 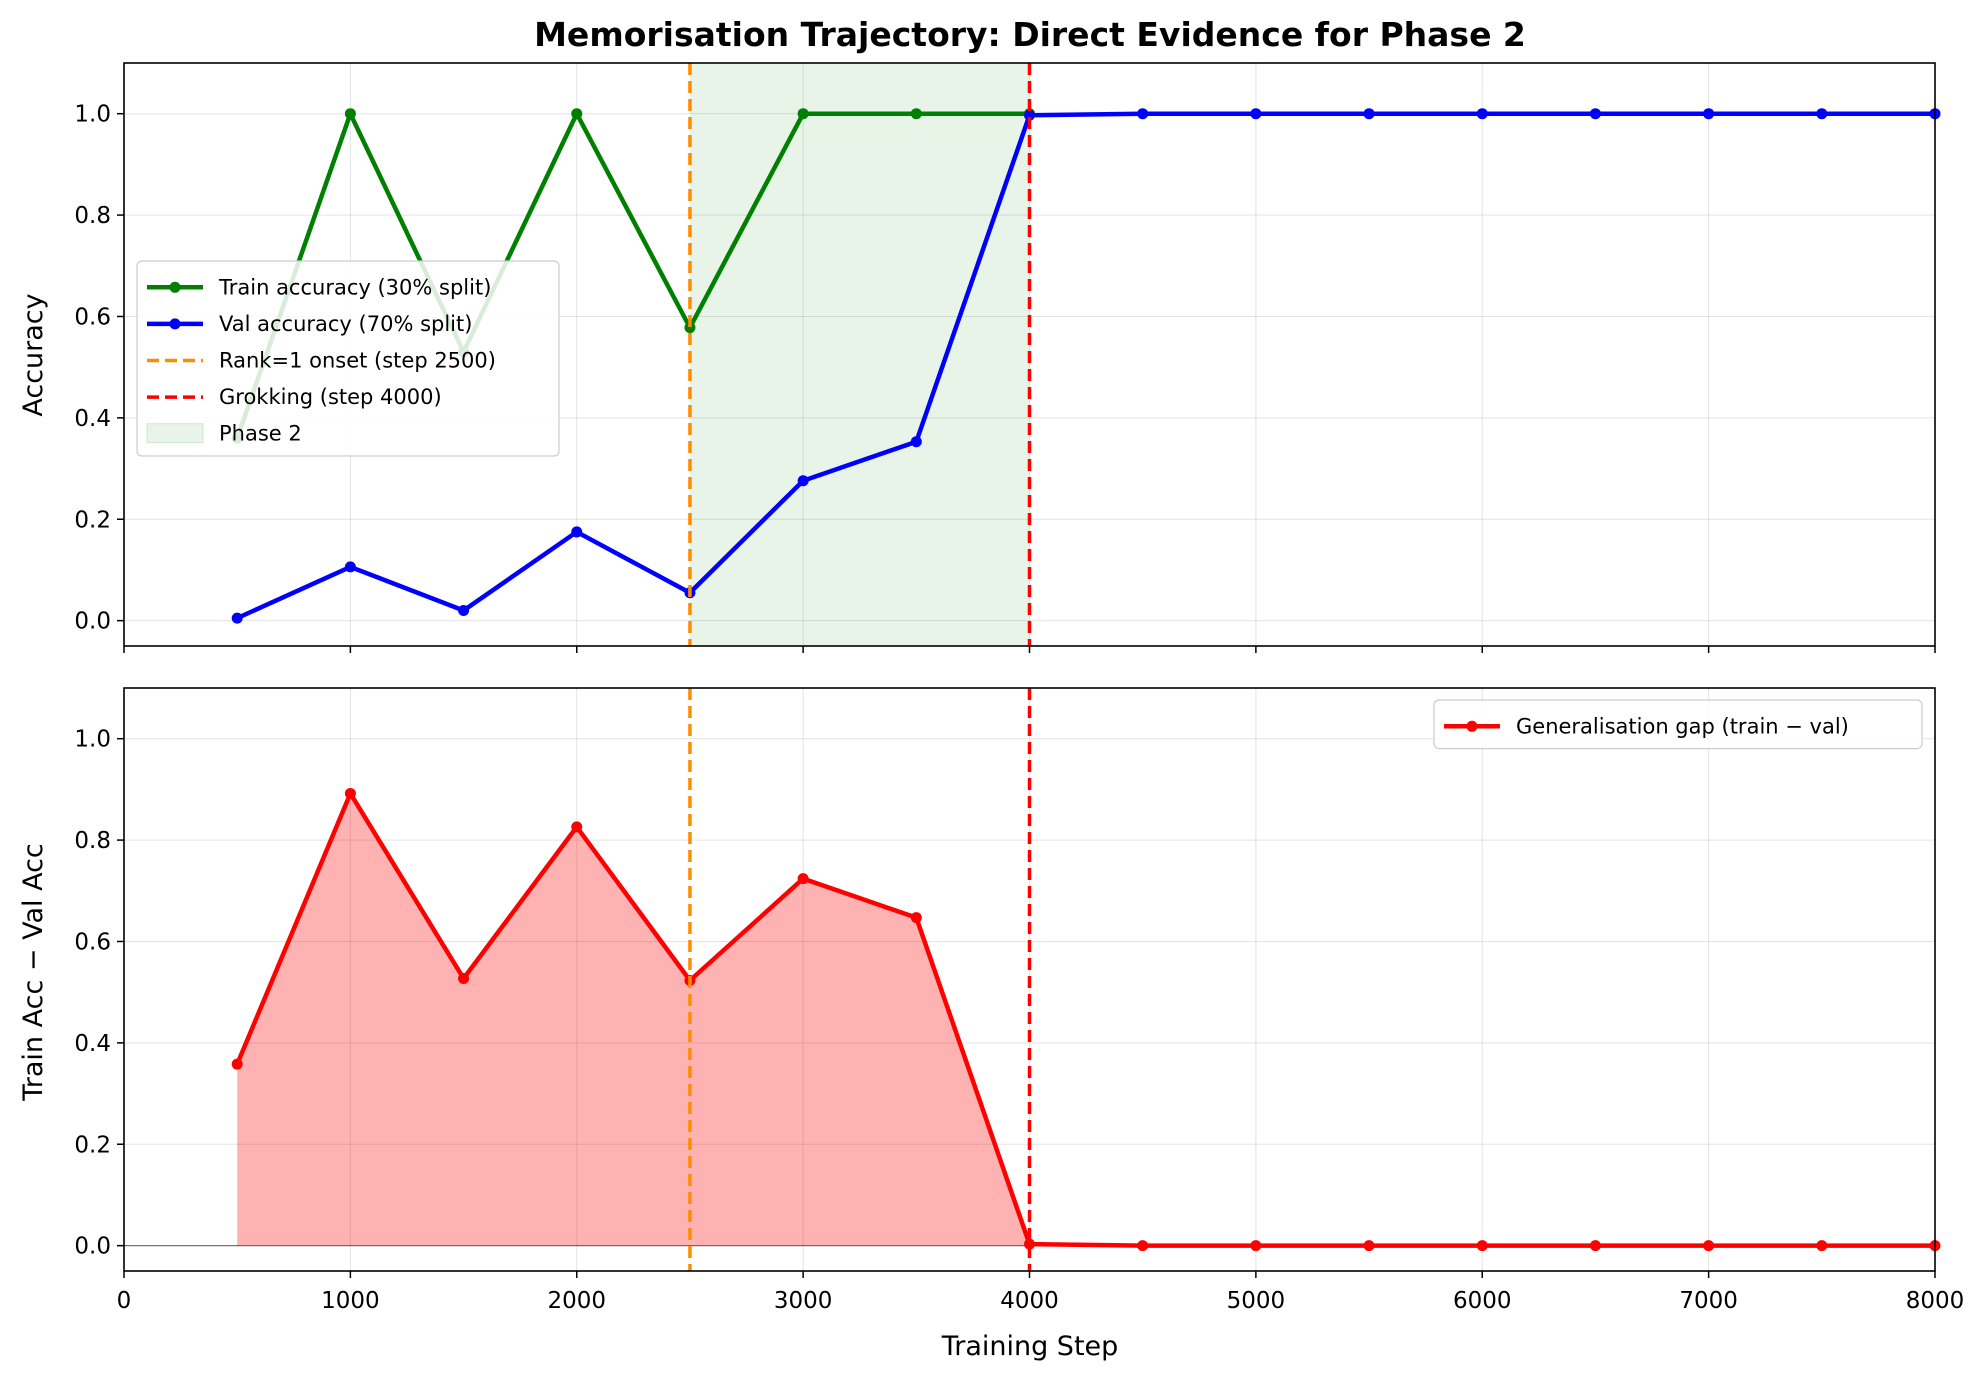 I want to click on x-tick-label: 2000, so click(x=576, y=1301).